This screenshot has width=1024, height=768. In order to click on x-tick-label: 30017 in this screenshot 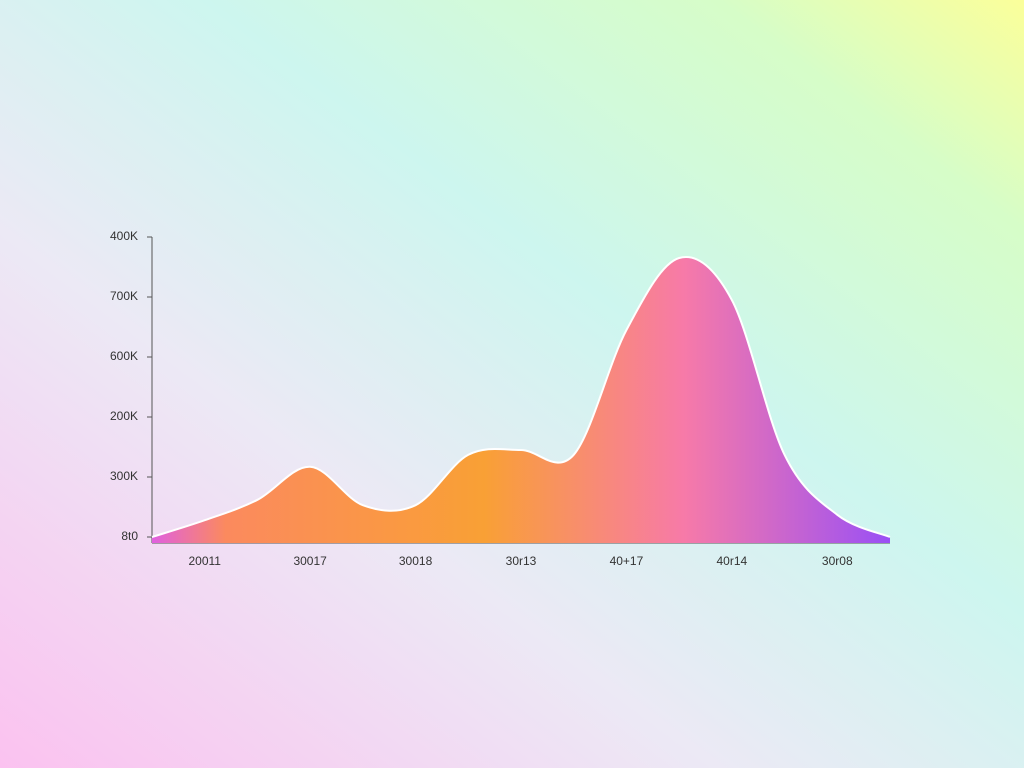, I will do `click(310, 561)`.